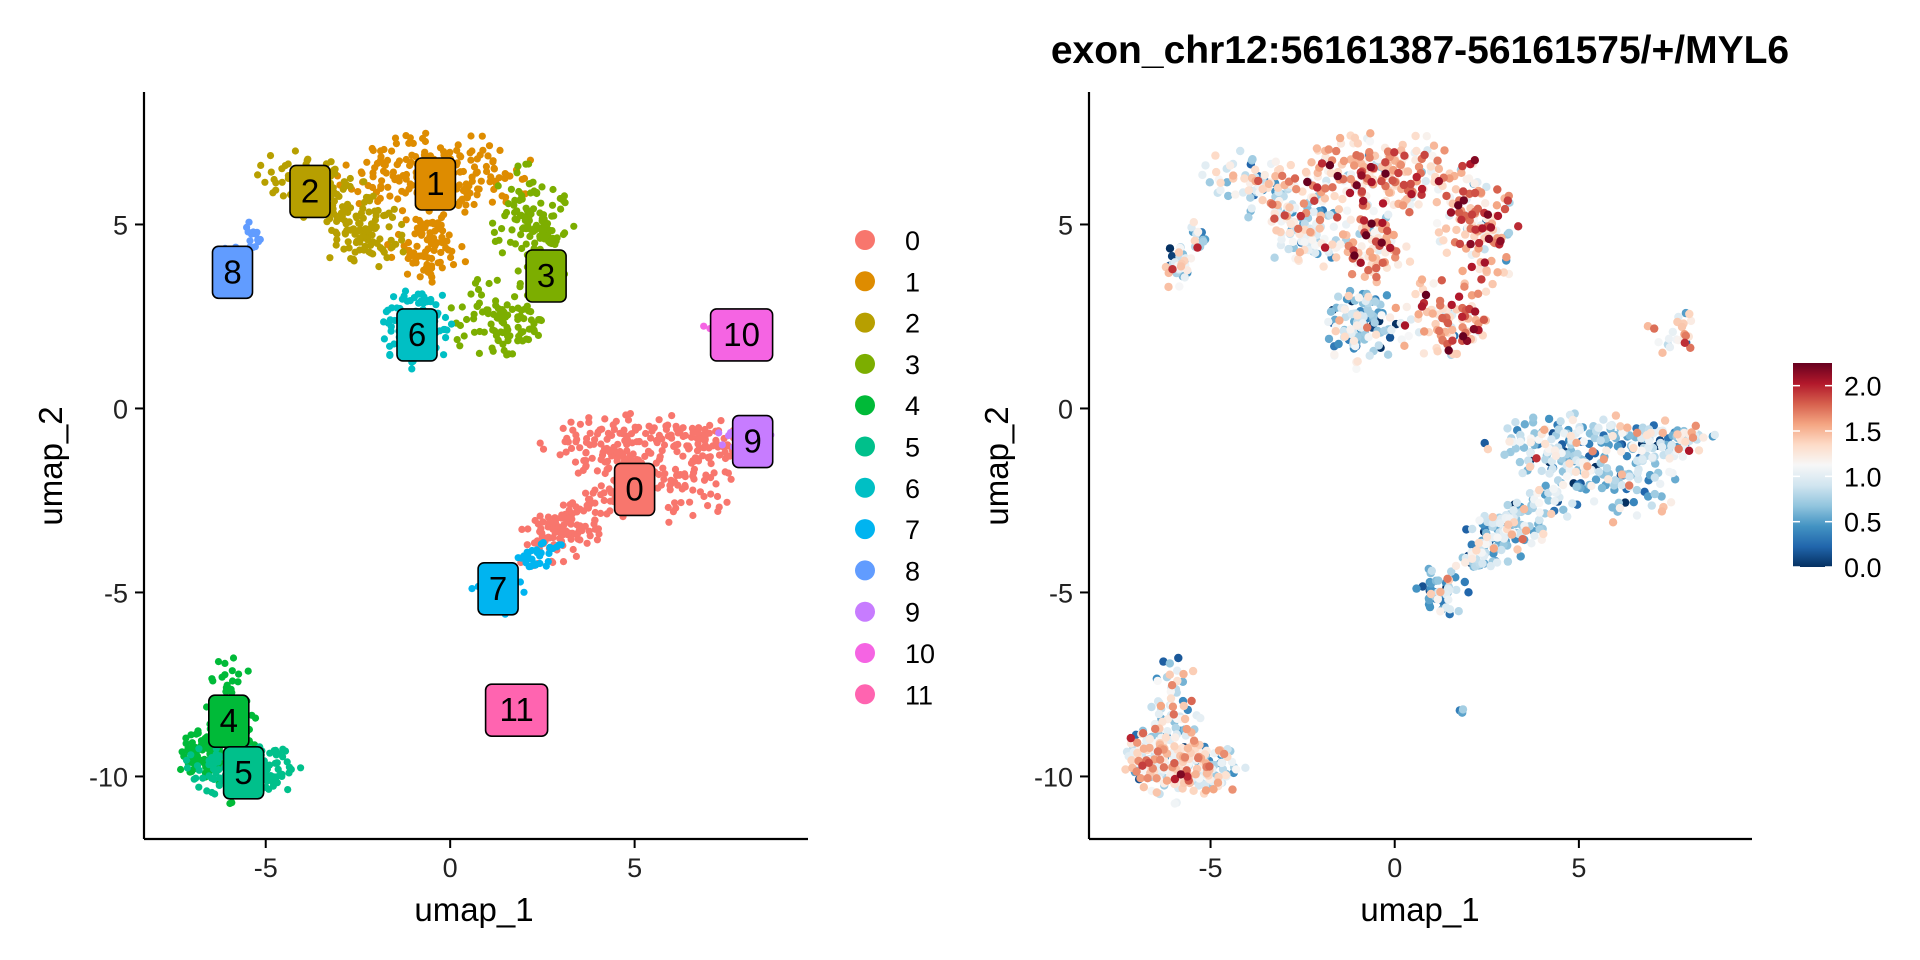 This screenshot has width=1920, height=960. I want to click on legend-label: 3, so click(912, 365).